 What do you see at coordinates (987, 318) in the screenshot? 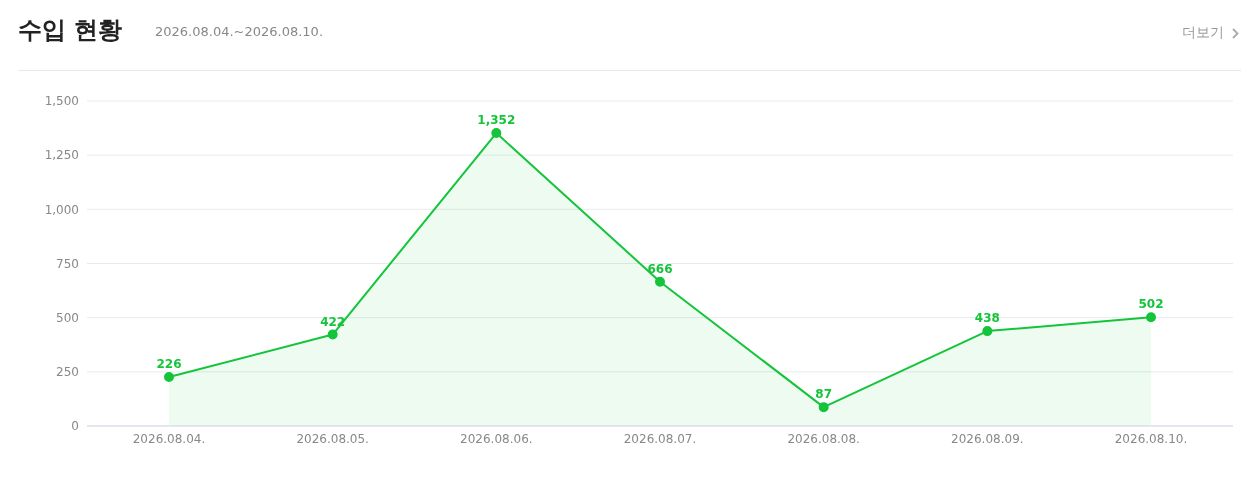
I see `data-label: 438` at bounding box center [987, 318].